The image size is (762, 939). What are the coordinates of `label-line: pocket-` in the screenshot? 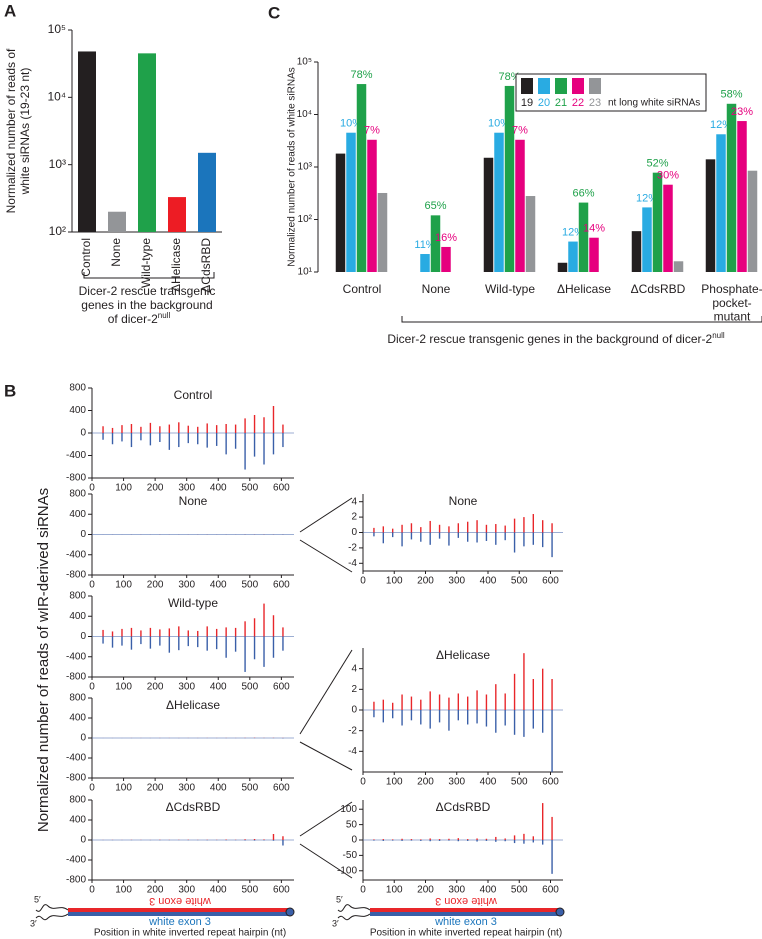 It's located at (731, 303).